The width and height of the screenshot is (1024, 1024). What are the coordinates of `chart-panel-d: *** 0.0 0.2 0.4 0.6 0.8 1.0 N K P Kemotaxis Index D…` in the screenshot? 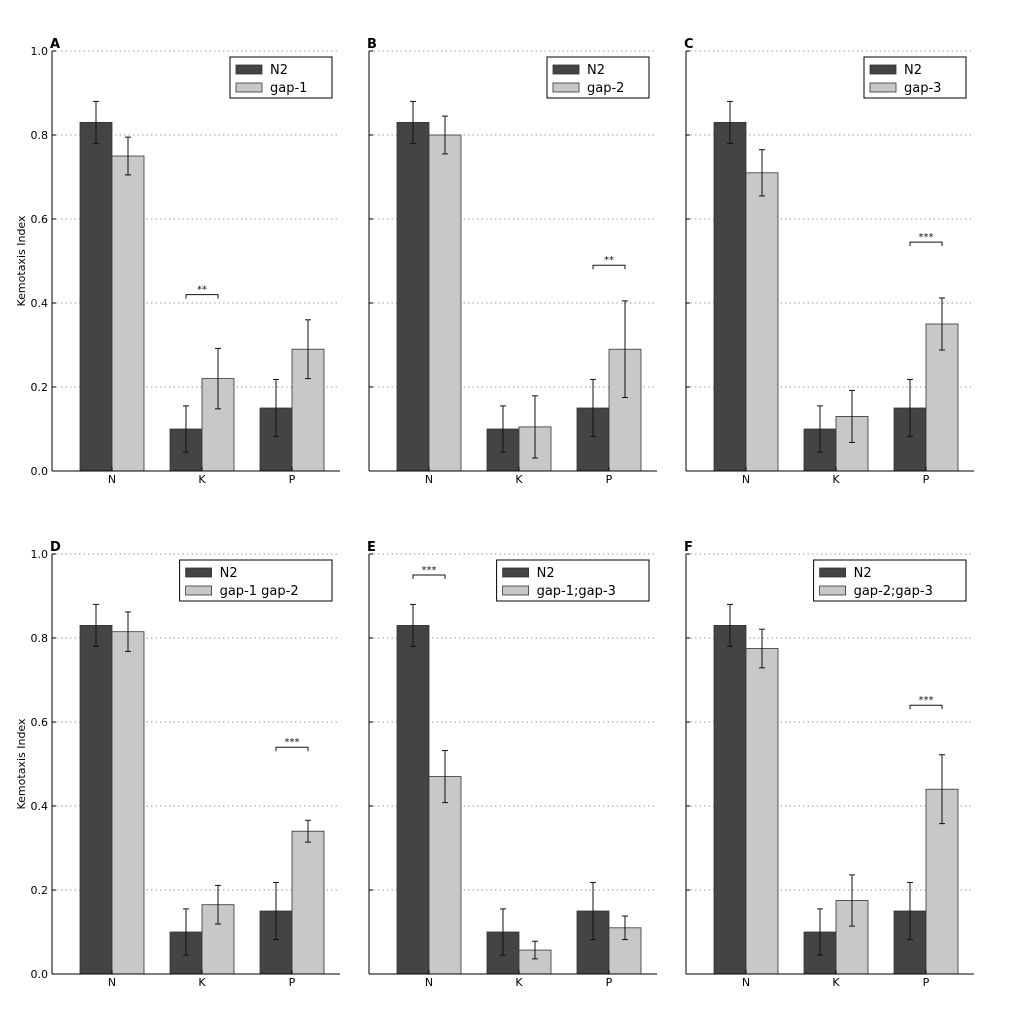 It's located at (177, 764).